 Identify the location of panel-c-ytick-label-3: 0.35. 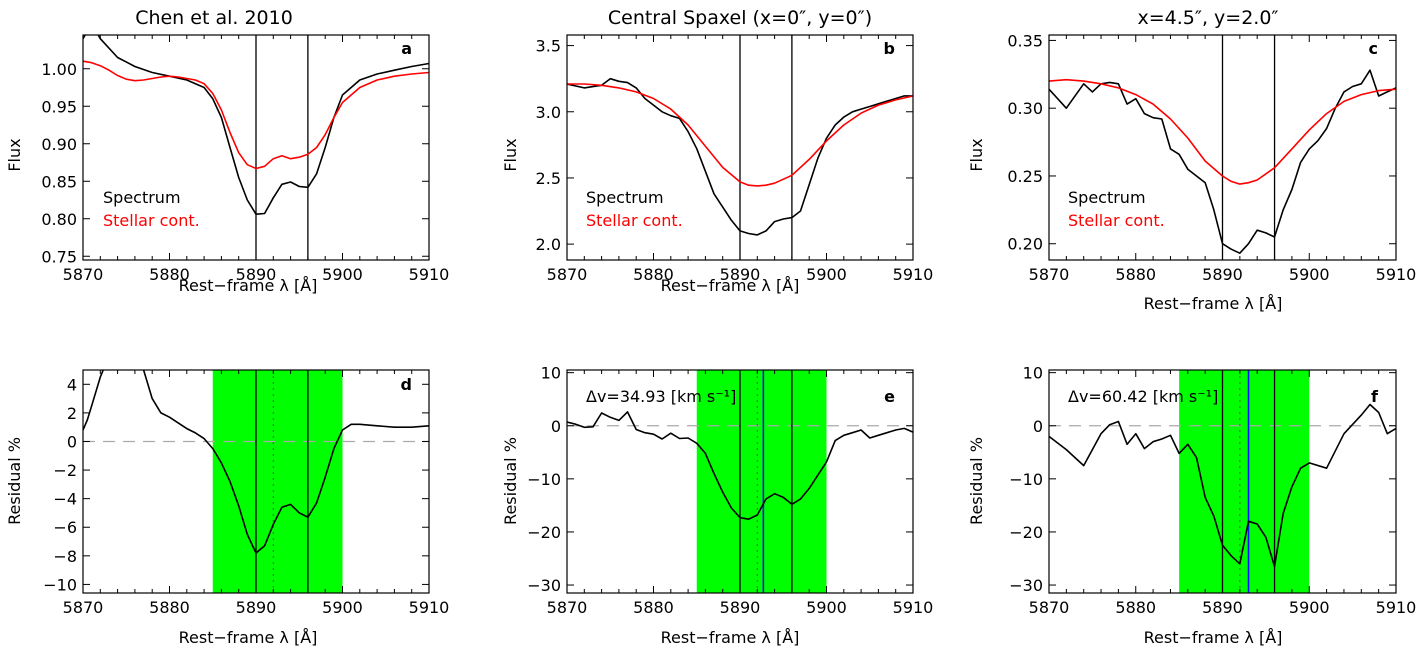
(1025, 40).